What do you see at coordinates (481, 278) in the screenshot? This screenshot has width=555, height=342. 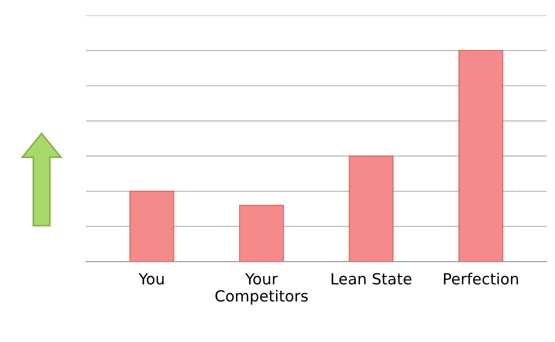 I see `x-tick-label: Perfection` at bounding box center [481, 278].